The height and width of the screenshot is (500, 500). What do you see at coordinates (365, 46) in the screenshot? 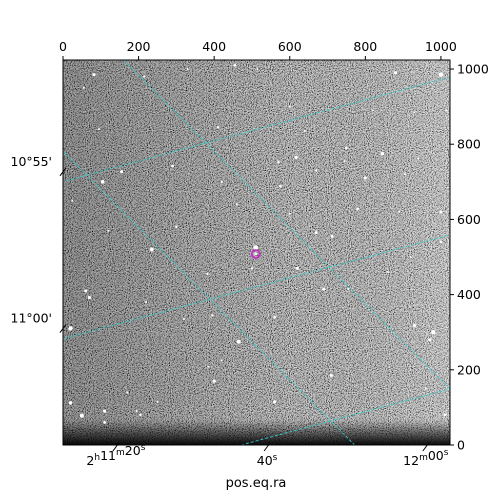
I see `x-tick-label-800: 800` at bounding box center [365, 46].